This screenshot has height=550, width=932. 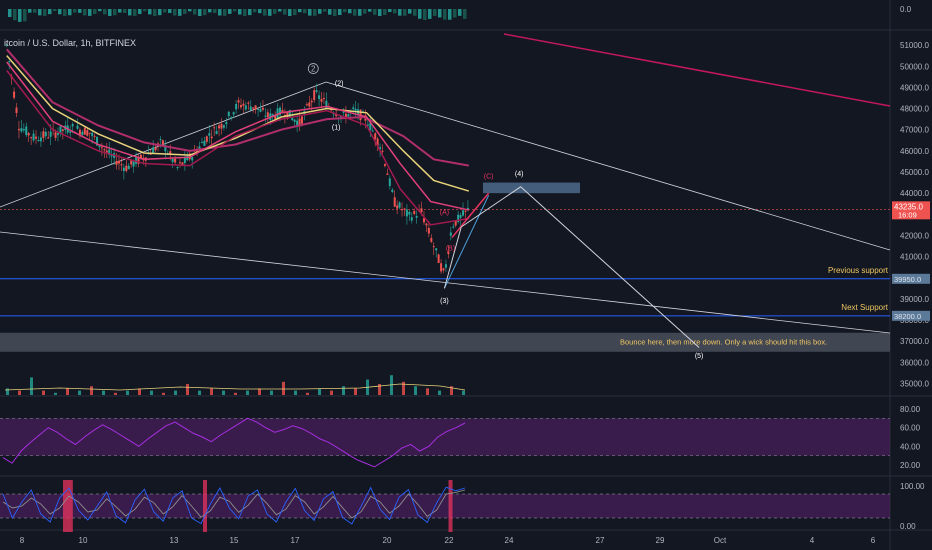 What do you see at coordinates (205, 506) in the screenshot?
I see `stoch-signal-marker` at bounding box center [205, 506].